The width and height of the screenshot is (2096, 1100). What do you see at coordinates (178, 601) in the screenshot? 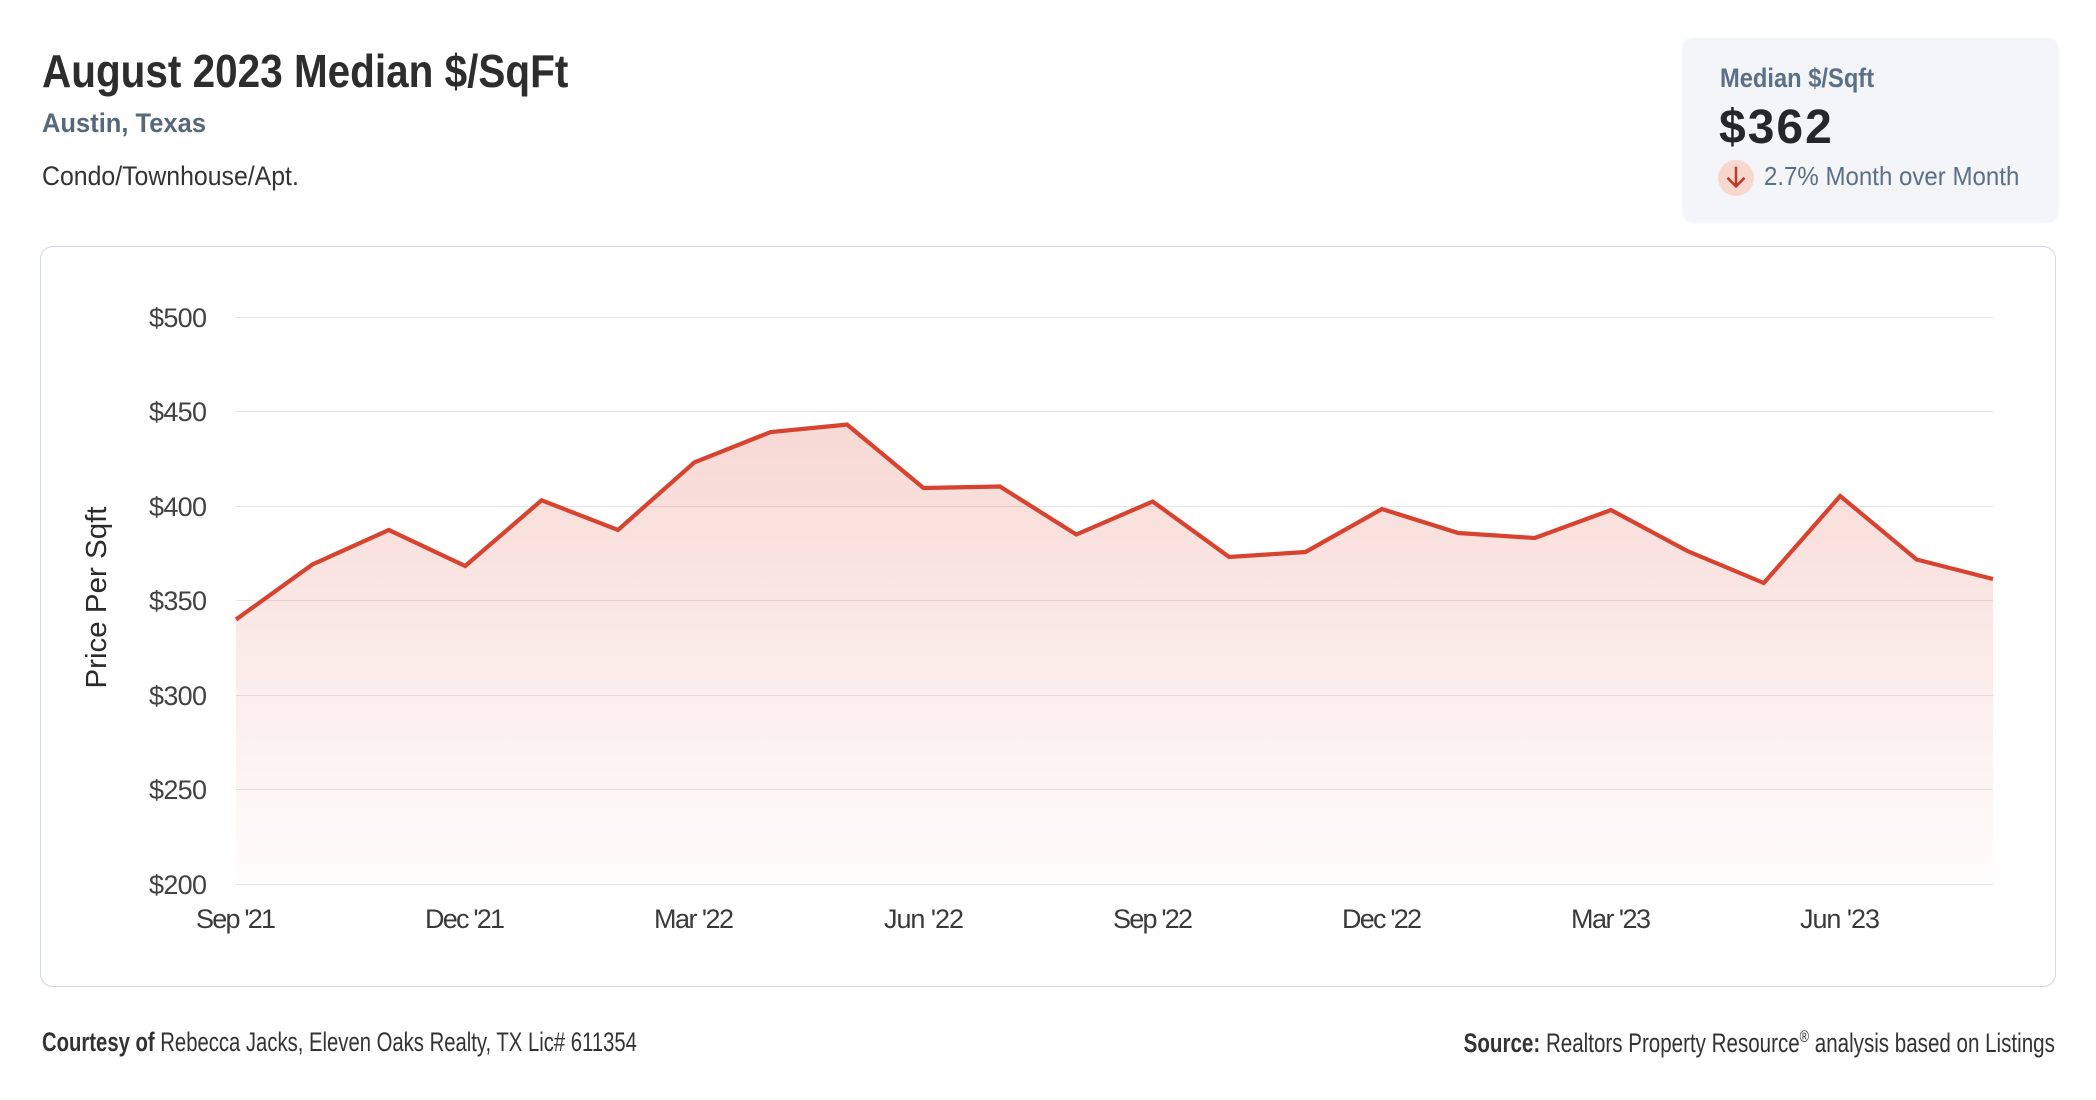
I see `svg-text: $350` at bounding box center [178, 601].